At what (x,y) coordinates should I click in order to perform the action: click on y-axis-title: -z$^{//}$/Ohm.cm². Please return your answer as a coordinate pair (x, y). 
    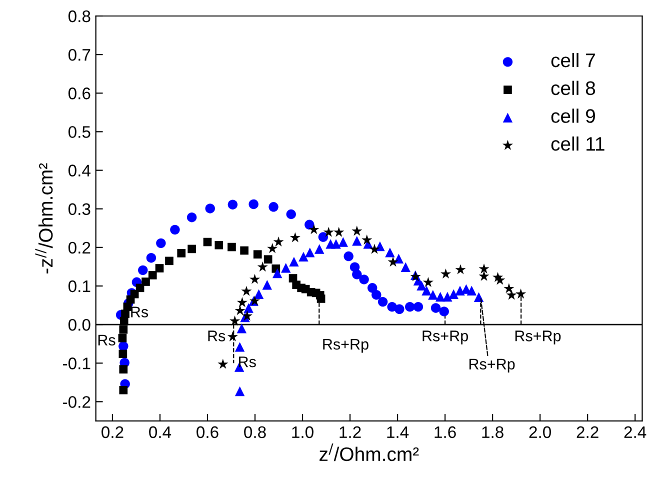
    Looking at the image, I should click on (44, 218).